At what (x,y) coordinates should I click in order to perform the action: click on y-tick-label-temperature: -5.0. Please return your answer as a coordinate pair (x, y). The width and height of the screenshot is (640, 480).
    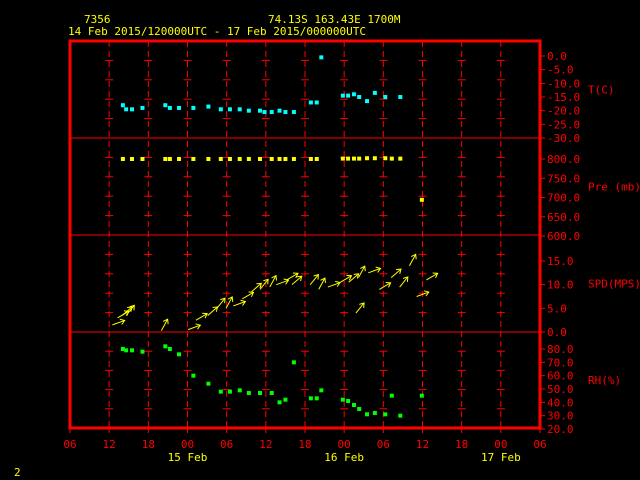
    Looking at the image, I should click on (560, 70).